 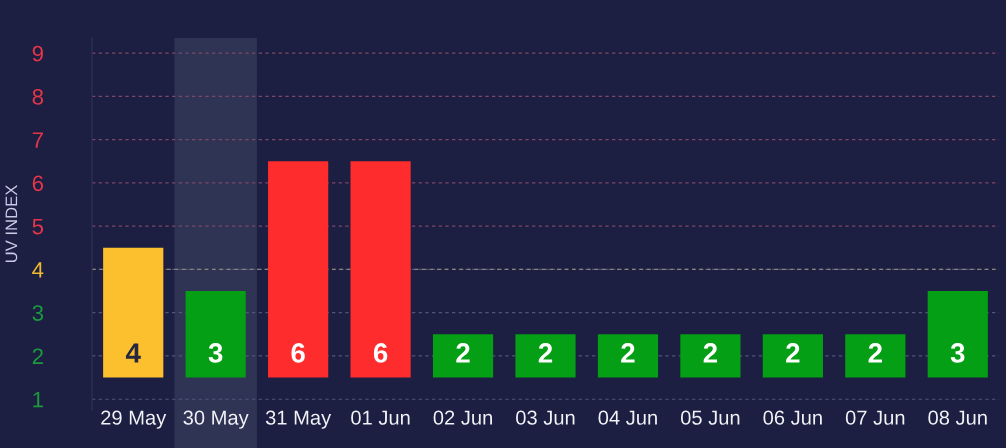 I want to click on y-tick-label: 8, so click(x=38, y=96).